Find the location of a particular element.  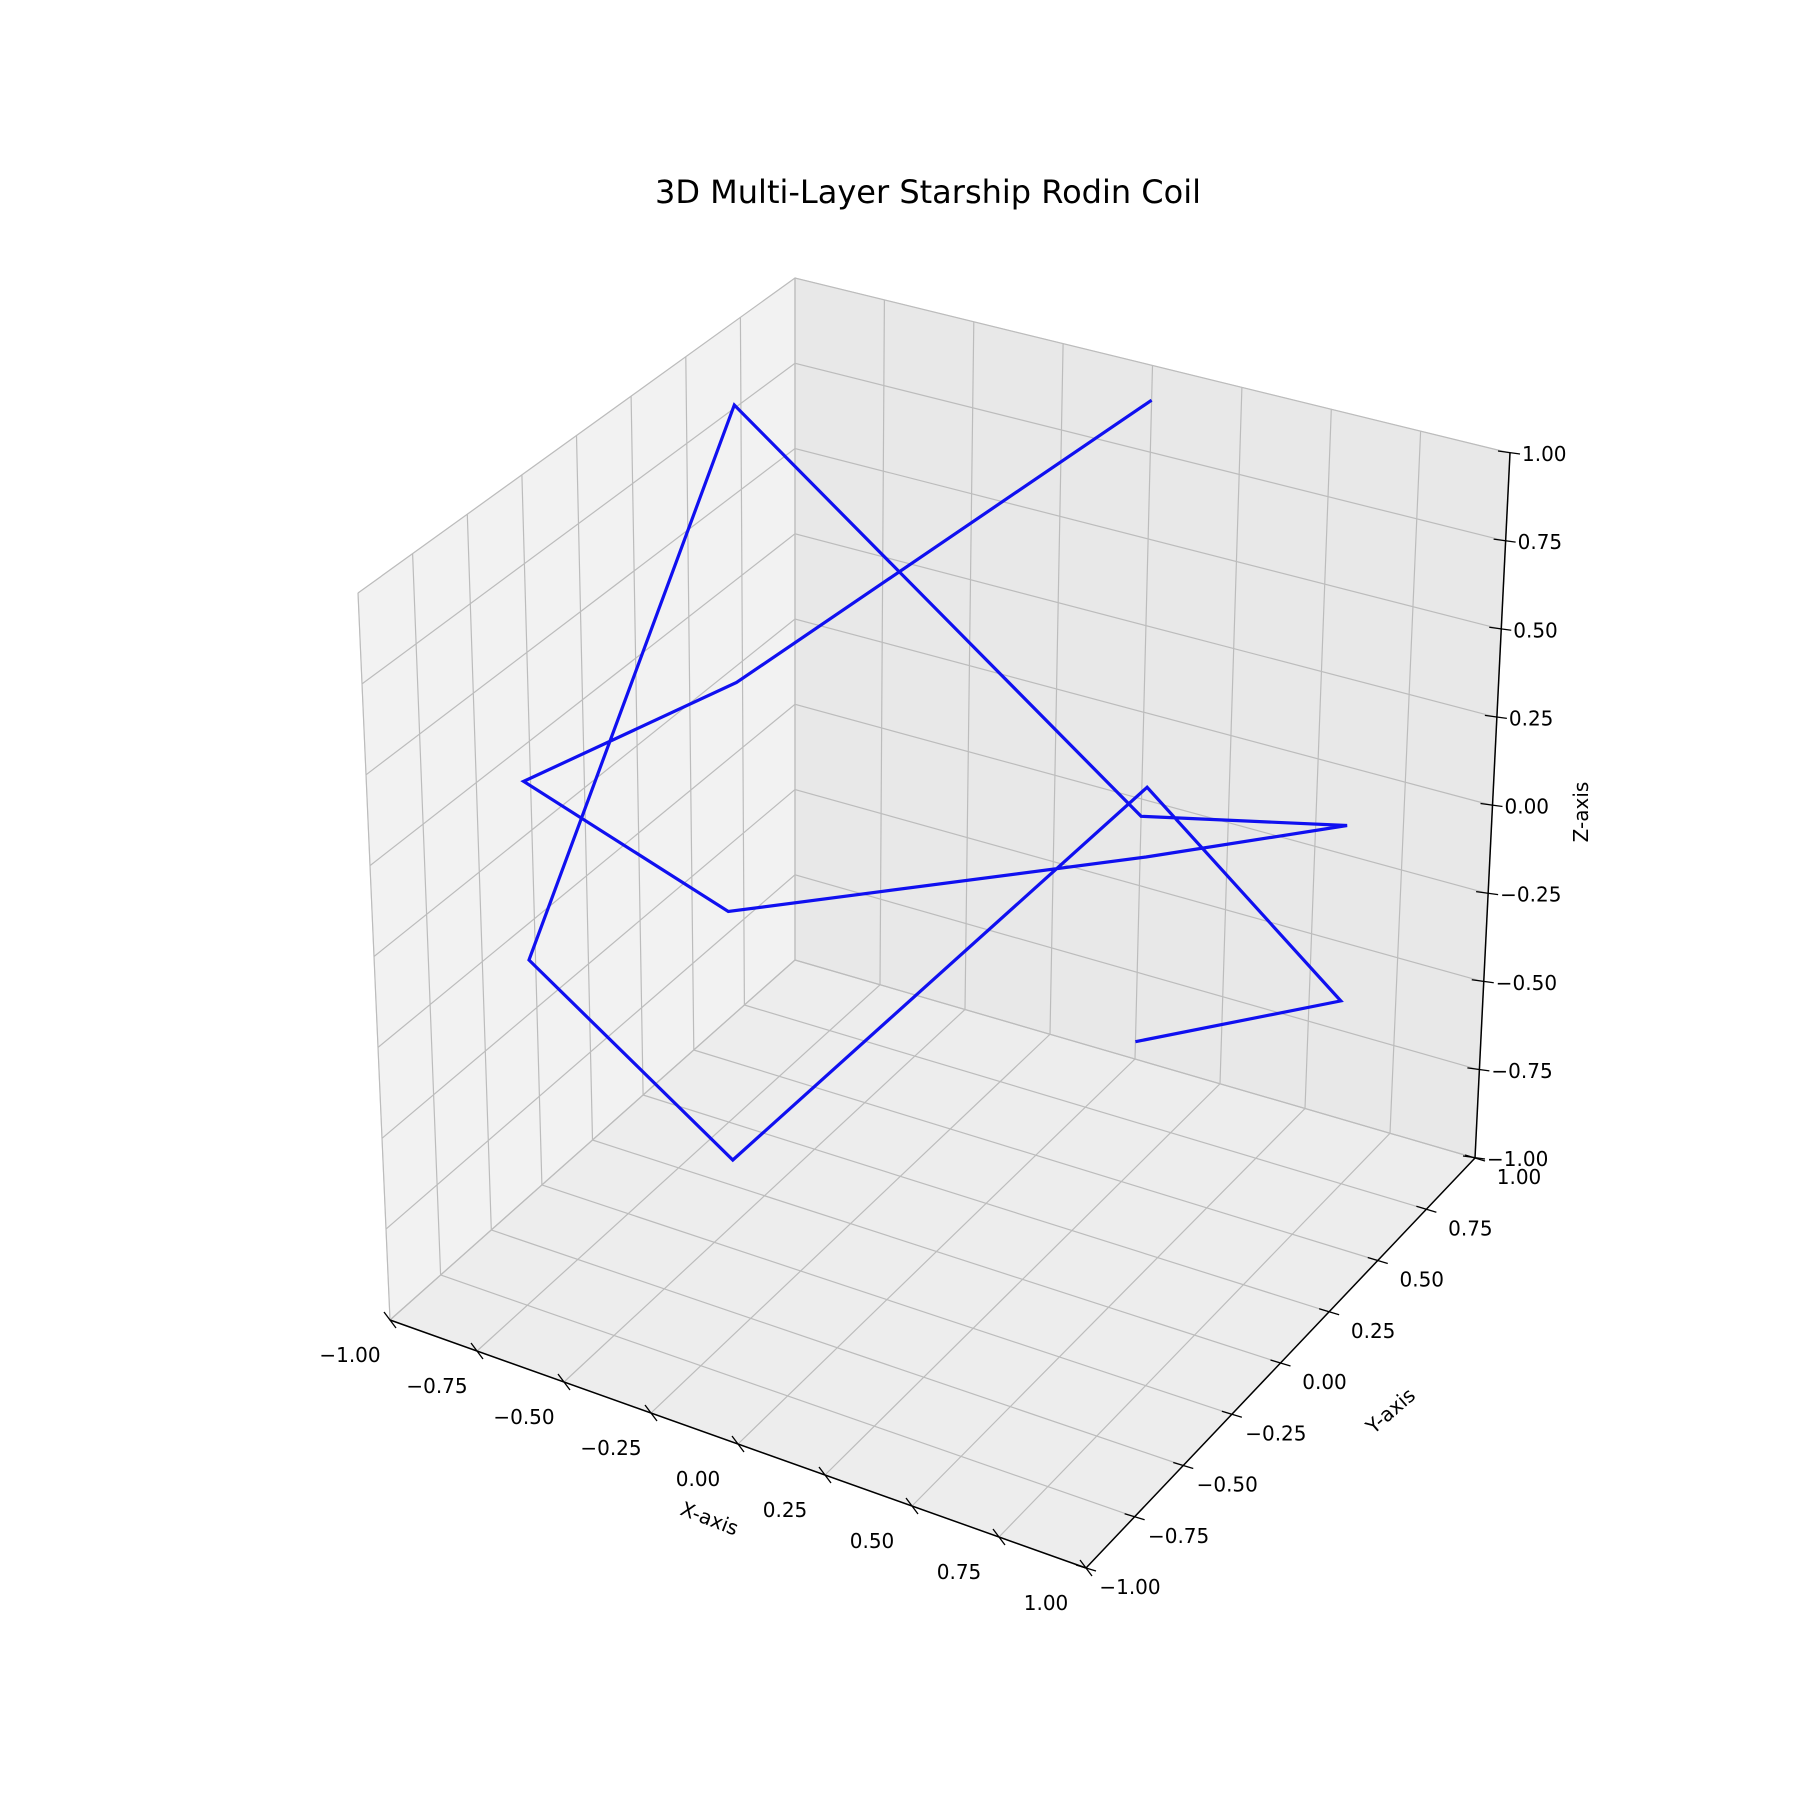

x-tick-label: 1.00 is located at coordinates (1046, 1603).